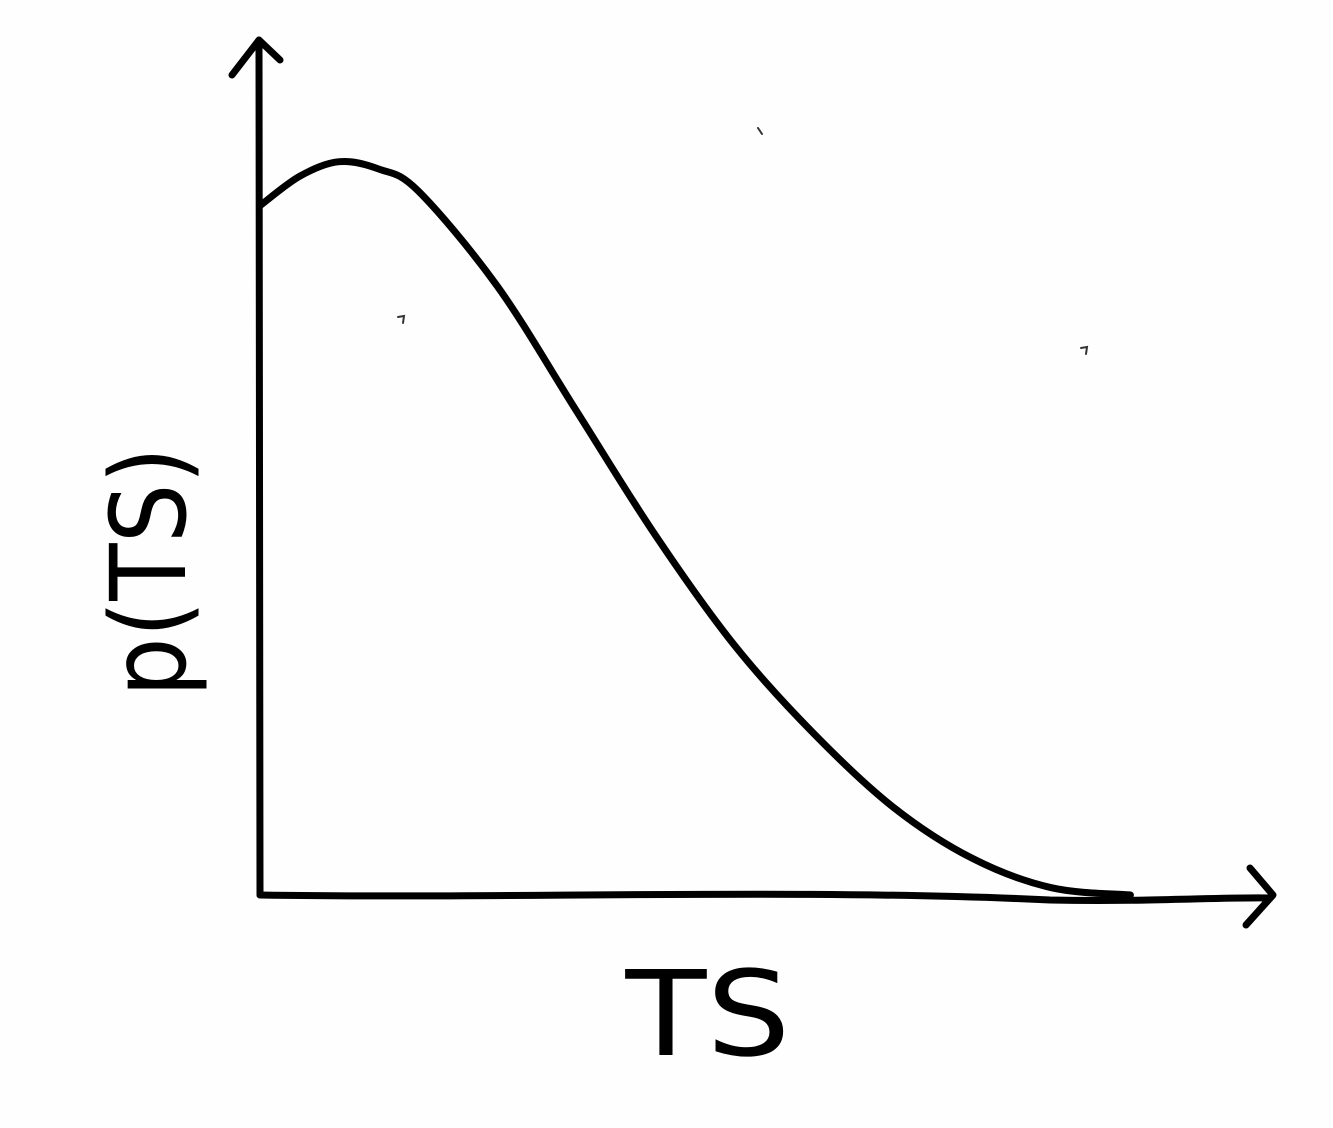 The image size is (1333, 1128). I want to click on y-axis-arrowhead, so click(256, 57).